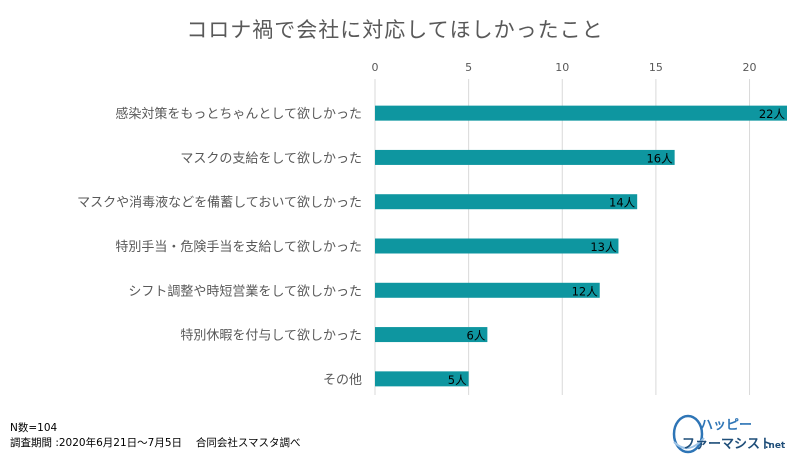 Image resolution: width=790 pixels, height=463 pixels. I want to click on category-label: シフト調整や時短営業をして欲しかった, so click(245, 291).